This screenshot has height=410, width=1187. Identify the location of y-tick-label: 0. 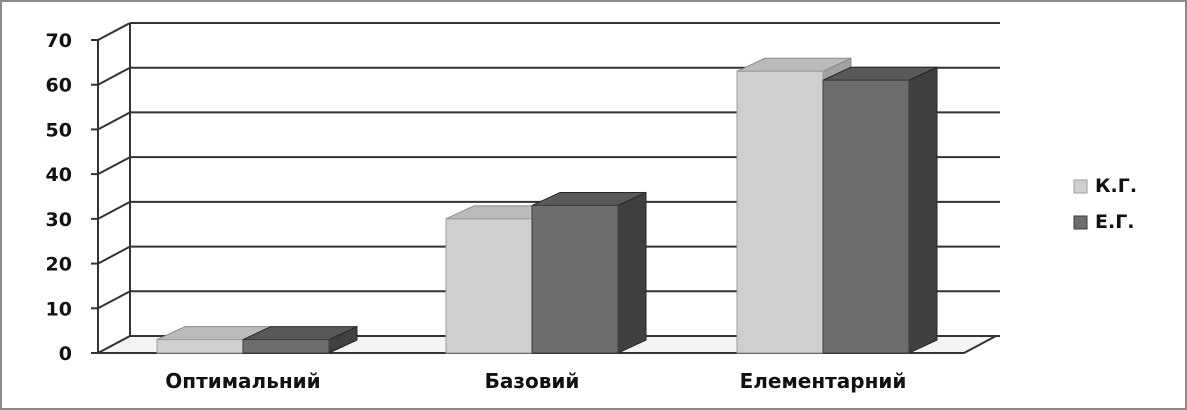
(65, 354).